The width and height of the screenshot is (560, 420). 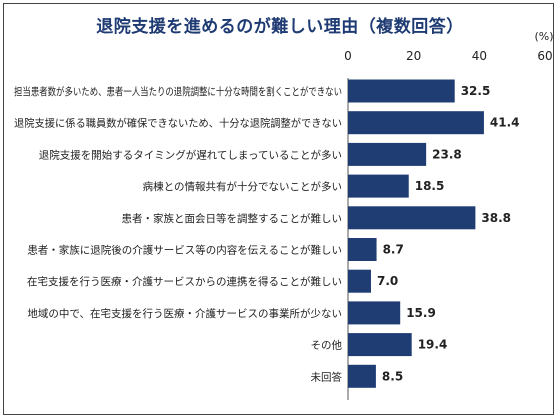 What do you see at coordinates (387, 281) in the screenshot?
I see `value-label: 7.0` at bounding box center [387, 281].